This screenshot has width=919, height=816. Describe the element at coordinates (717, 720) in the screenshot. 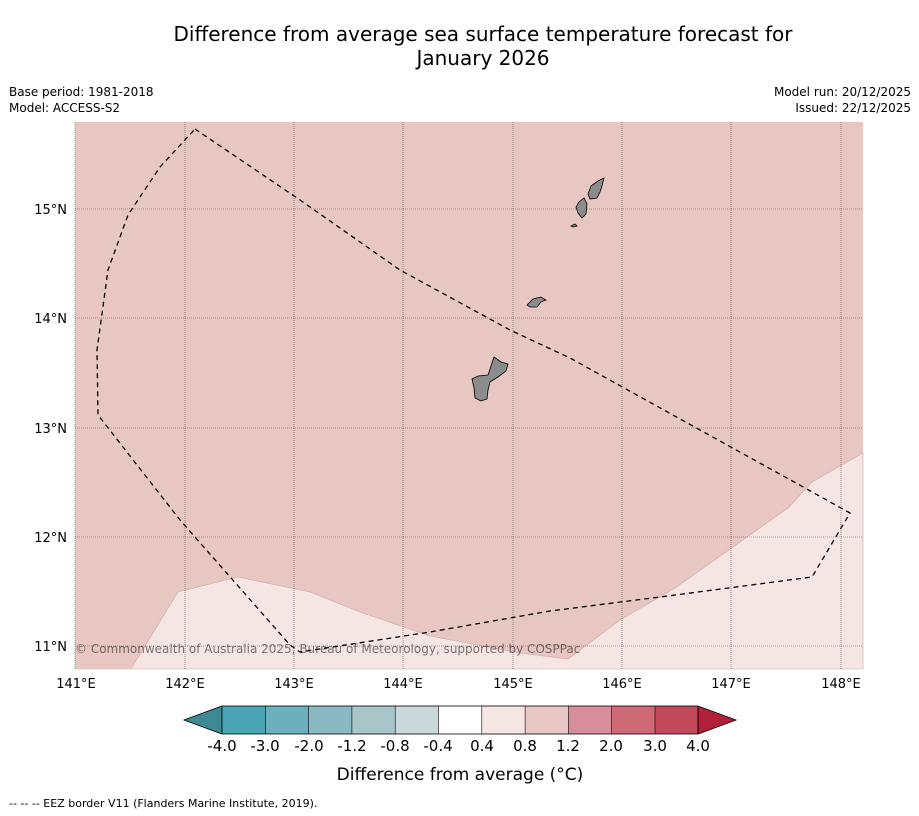

I see `colorbar-over-arrow` at that location.